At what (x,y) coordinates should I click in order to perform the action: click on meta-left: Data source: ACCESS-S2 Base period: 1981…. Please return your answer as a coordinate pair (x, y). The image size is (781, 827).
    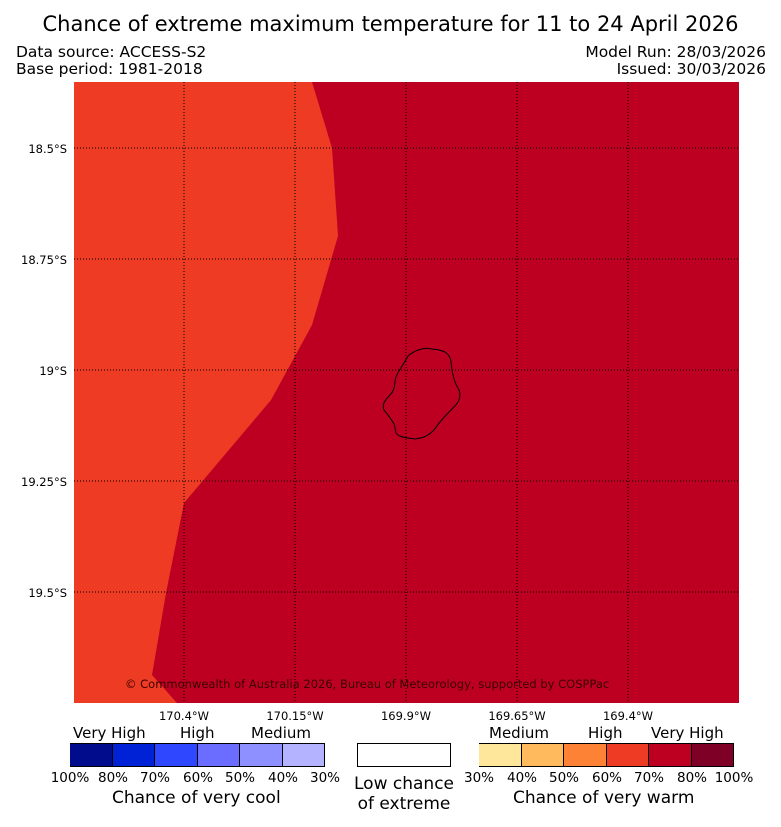
    Looking at the image, I should click on (111, 61).